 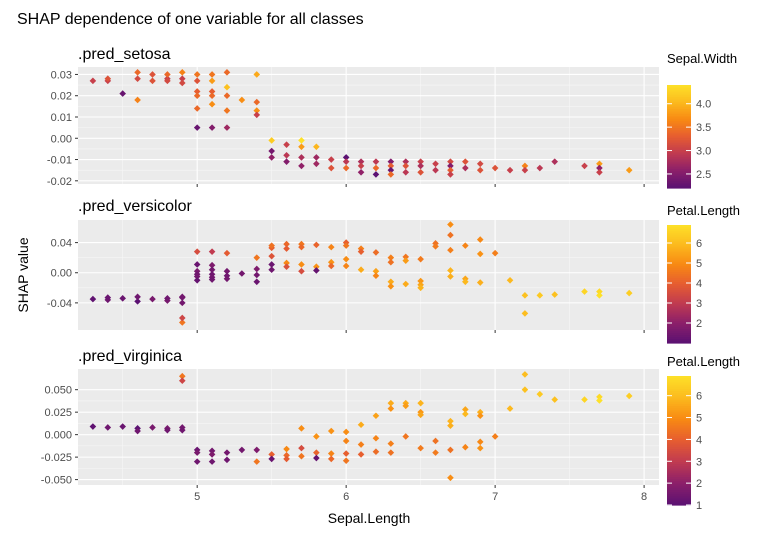 I want to click on y-tick-label: -0.04, so click(x=59, y=304).